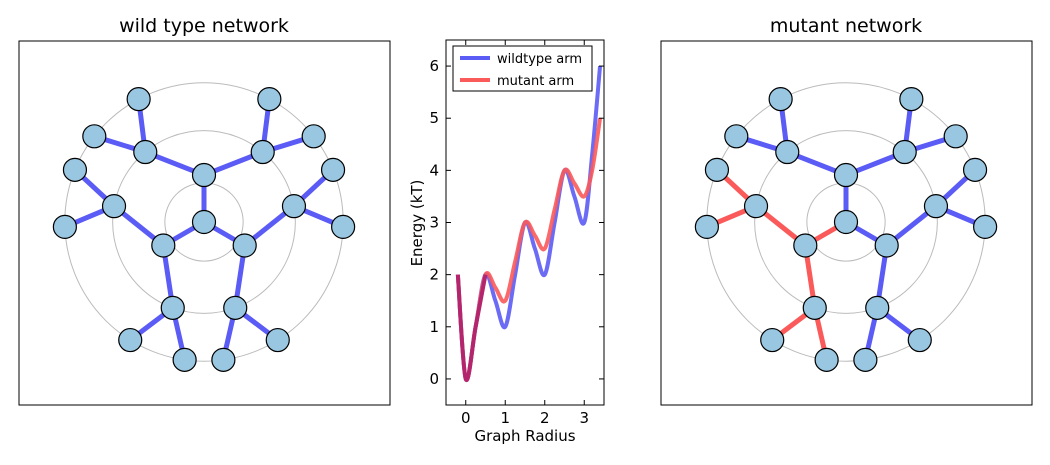 The width and height of the screenshot is (1050, 465). I want to click on energy-chart-lines, so click(529, 224).